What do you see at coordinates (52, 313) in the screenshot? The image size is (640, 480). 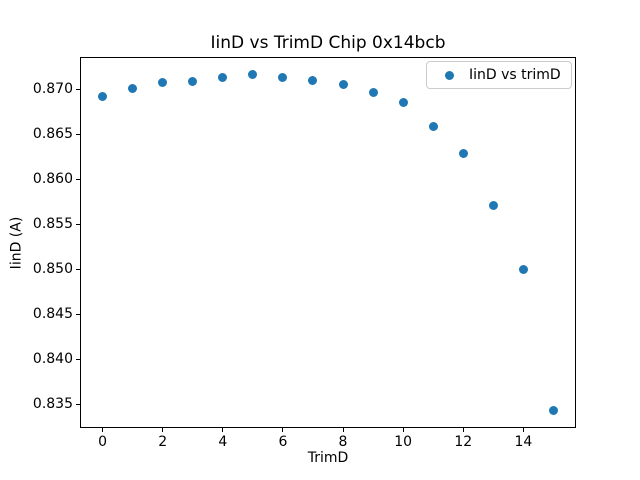 I see `y-tick-label: 0.845` at bounding box center [52, 313].